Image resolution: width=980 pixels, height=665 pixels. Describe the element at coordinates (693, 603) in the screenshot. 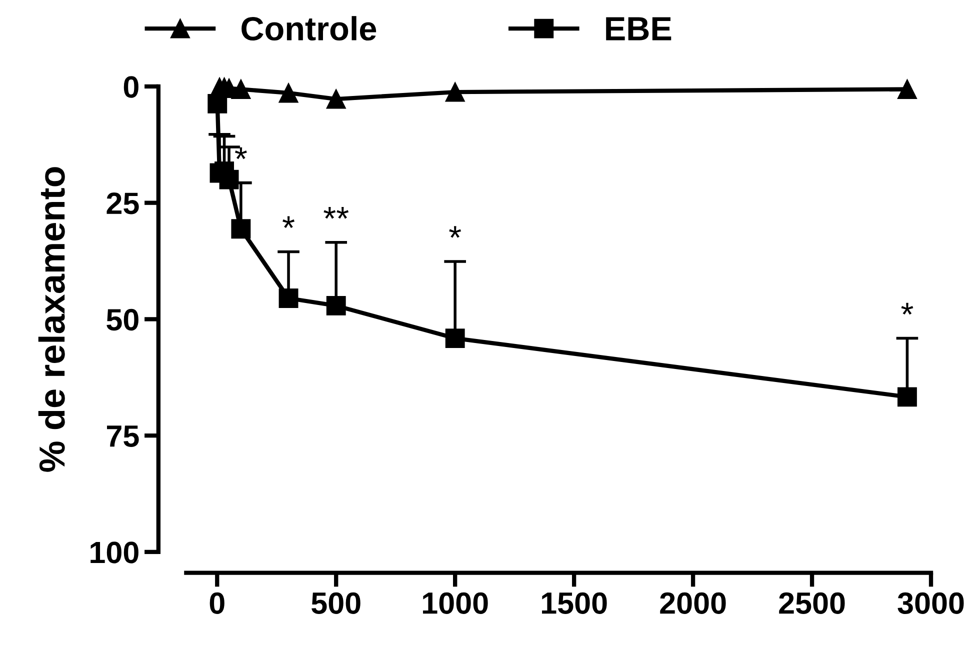

I see `x-tick-label: 2000` at that location.